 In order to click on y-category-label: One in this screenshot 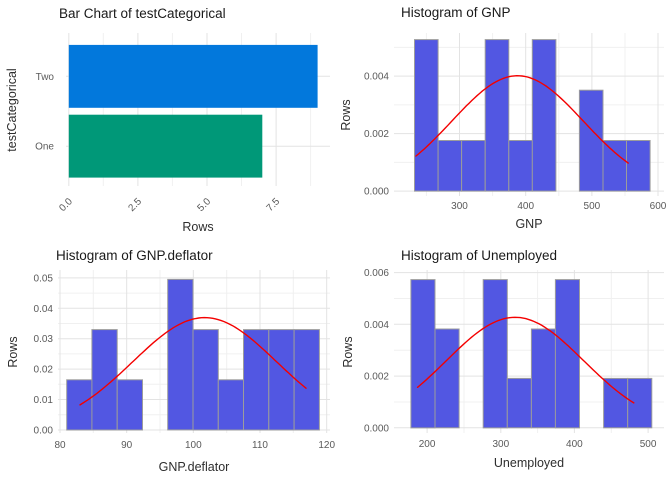, I will do `click(44, 147)`.